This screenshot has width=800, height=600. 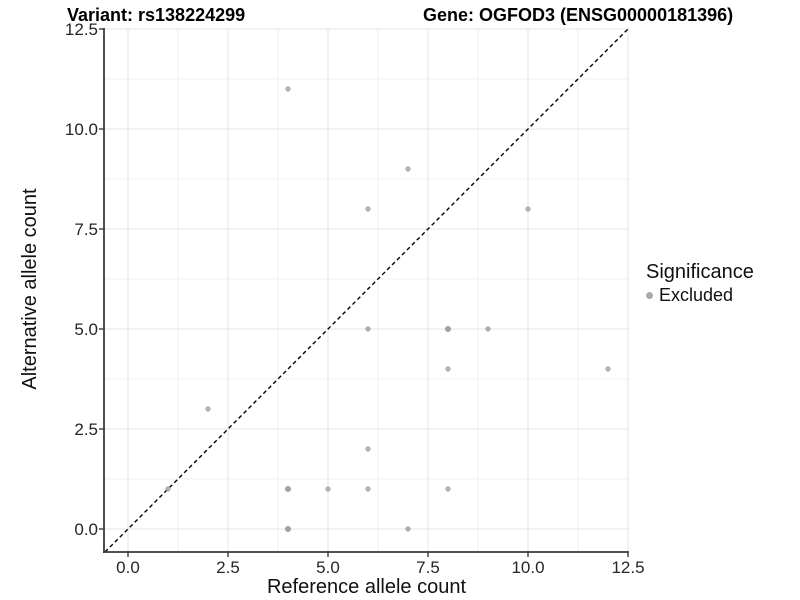 I want to click on x-tick-label: 5.0, so click(x=328, y=567).